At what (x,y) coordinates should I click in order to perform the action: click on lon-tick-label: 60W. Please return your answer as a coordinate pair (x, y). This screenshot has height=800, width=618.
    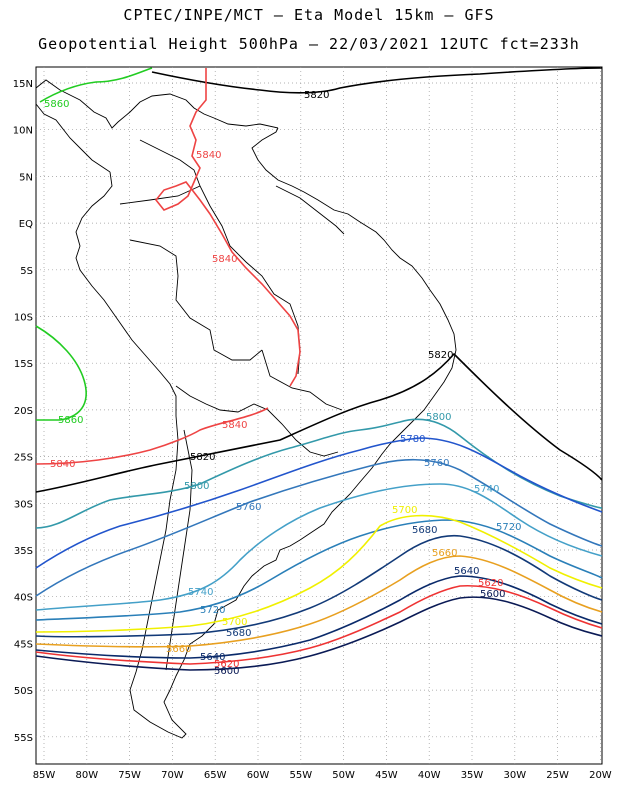
    Looking at the image, I should click on (258, 775).